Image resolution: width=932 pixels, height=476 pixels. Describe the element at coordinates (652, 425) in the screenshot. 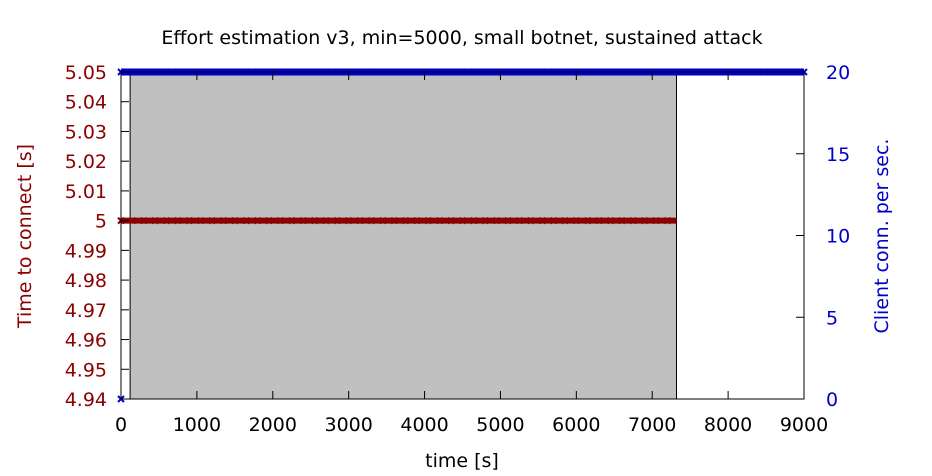

I see `x-tick-label: 7000` at that location.